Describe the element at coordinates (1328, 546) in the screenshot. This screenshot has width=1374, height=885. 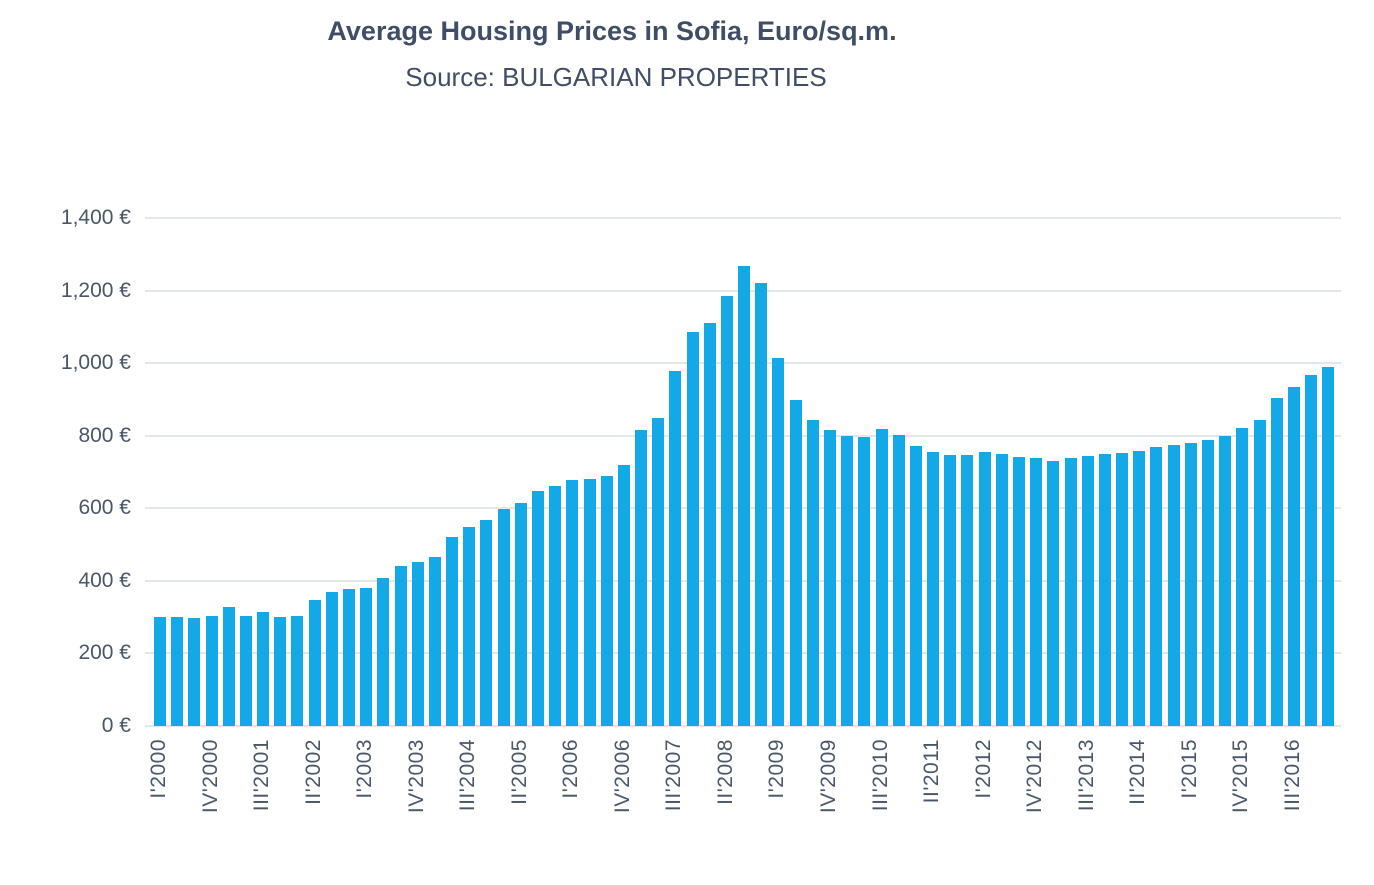
I see `bar-I'2017` at that location.